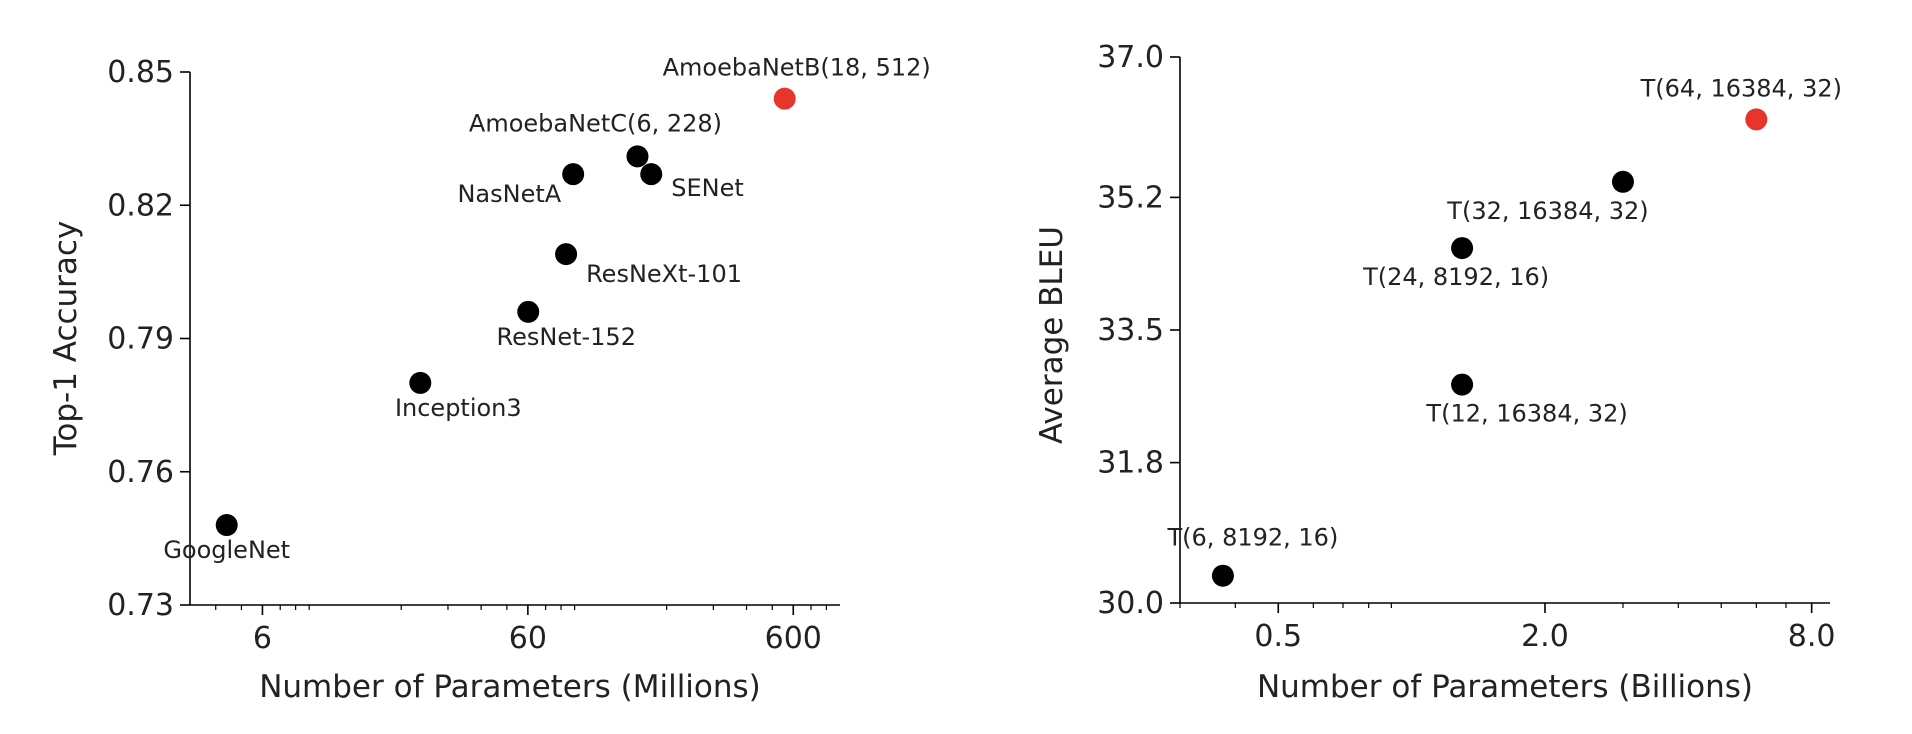 The image size is (1912, 734). Describe the element at coordinates (1130, 197) in the screenshot. I see `right-y-tick-label: 35.2` at that location.